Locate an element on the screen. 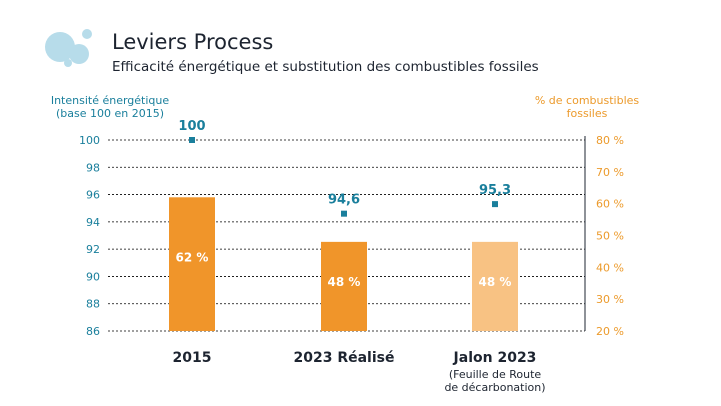 This screenshot has width=721, height=406. right-axis-label-line: fossiles is located at coordinates (587, 113).